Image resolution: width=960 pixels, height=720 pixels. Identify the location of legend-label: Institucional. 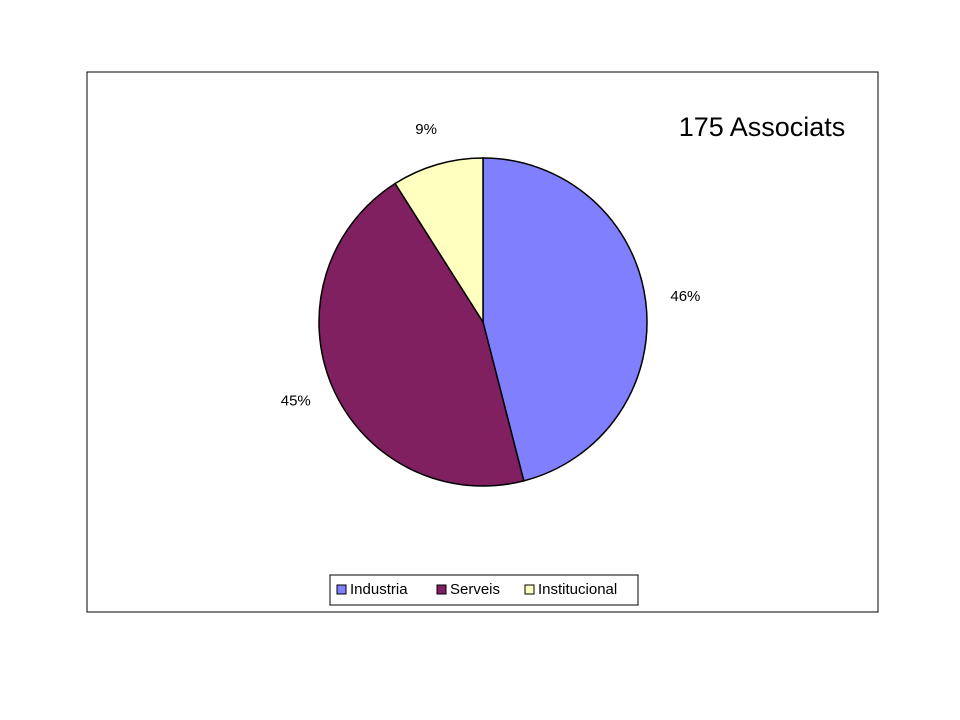
(577, 589).